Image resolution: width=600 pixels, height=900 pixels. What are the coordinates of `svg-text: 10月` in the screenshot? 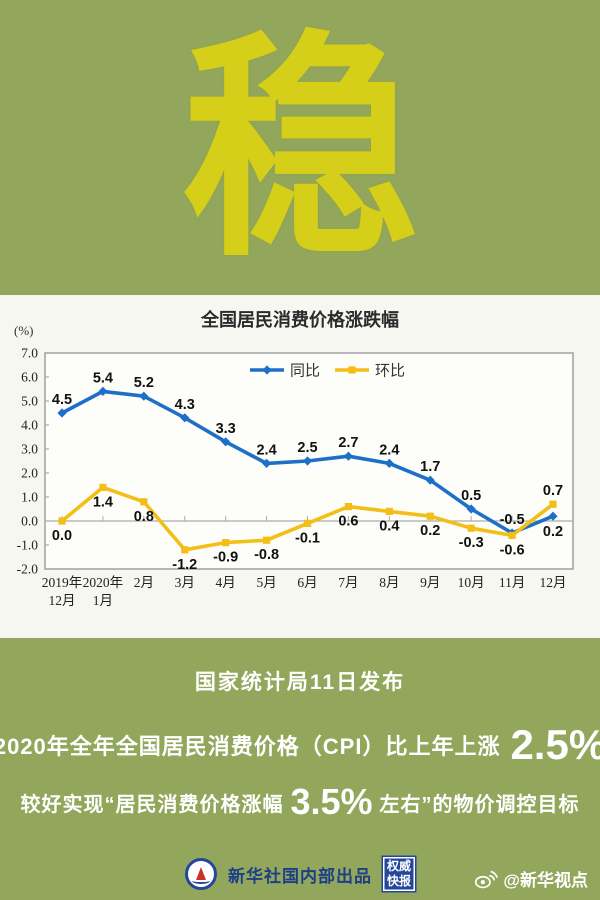 It's located at (471, 582).